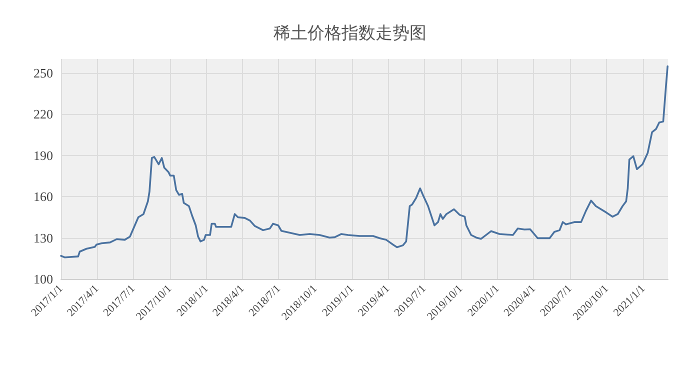 This screenshot has height=388, width=700. I want to click on y-tick-label: 190, so click(43, 155).